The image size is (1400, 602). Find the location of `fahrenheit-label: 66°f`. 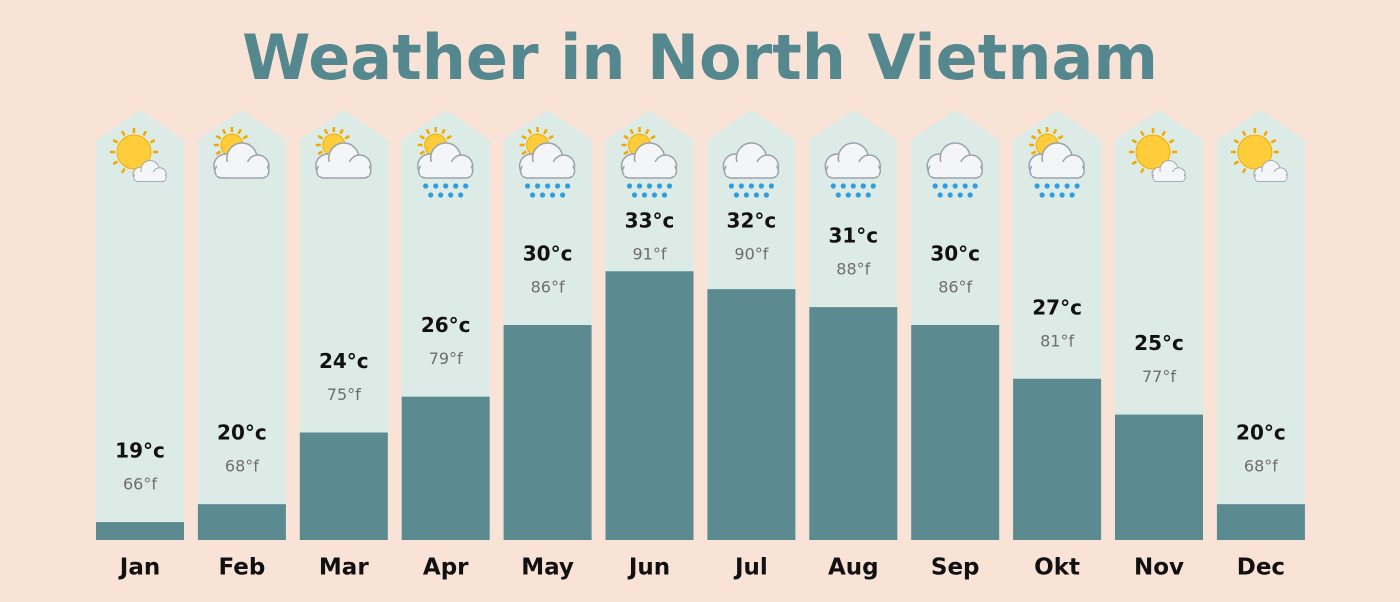

fahrenheit-label: 66°f is located at coordinates (140, 484).